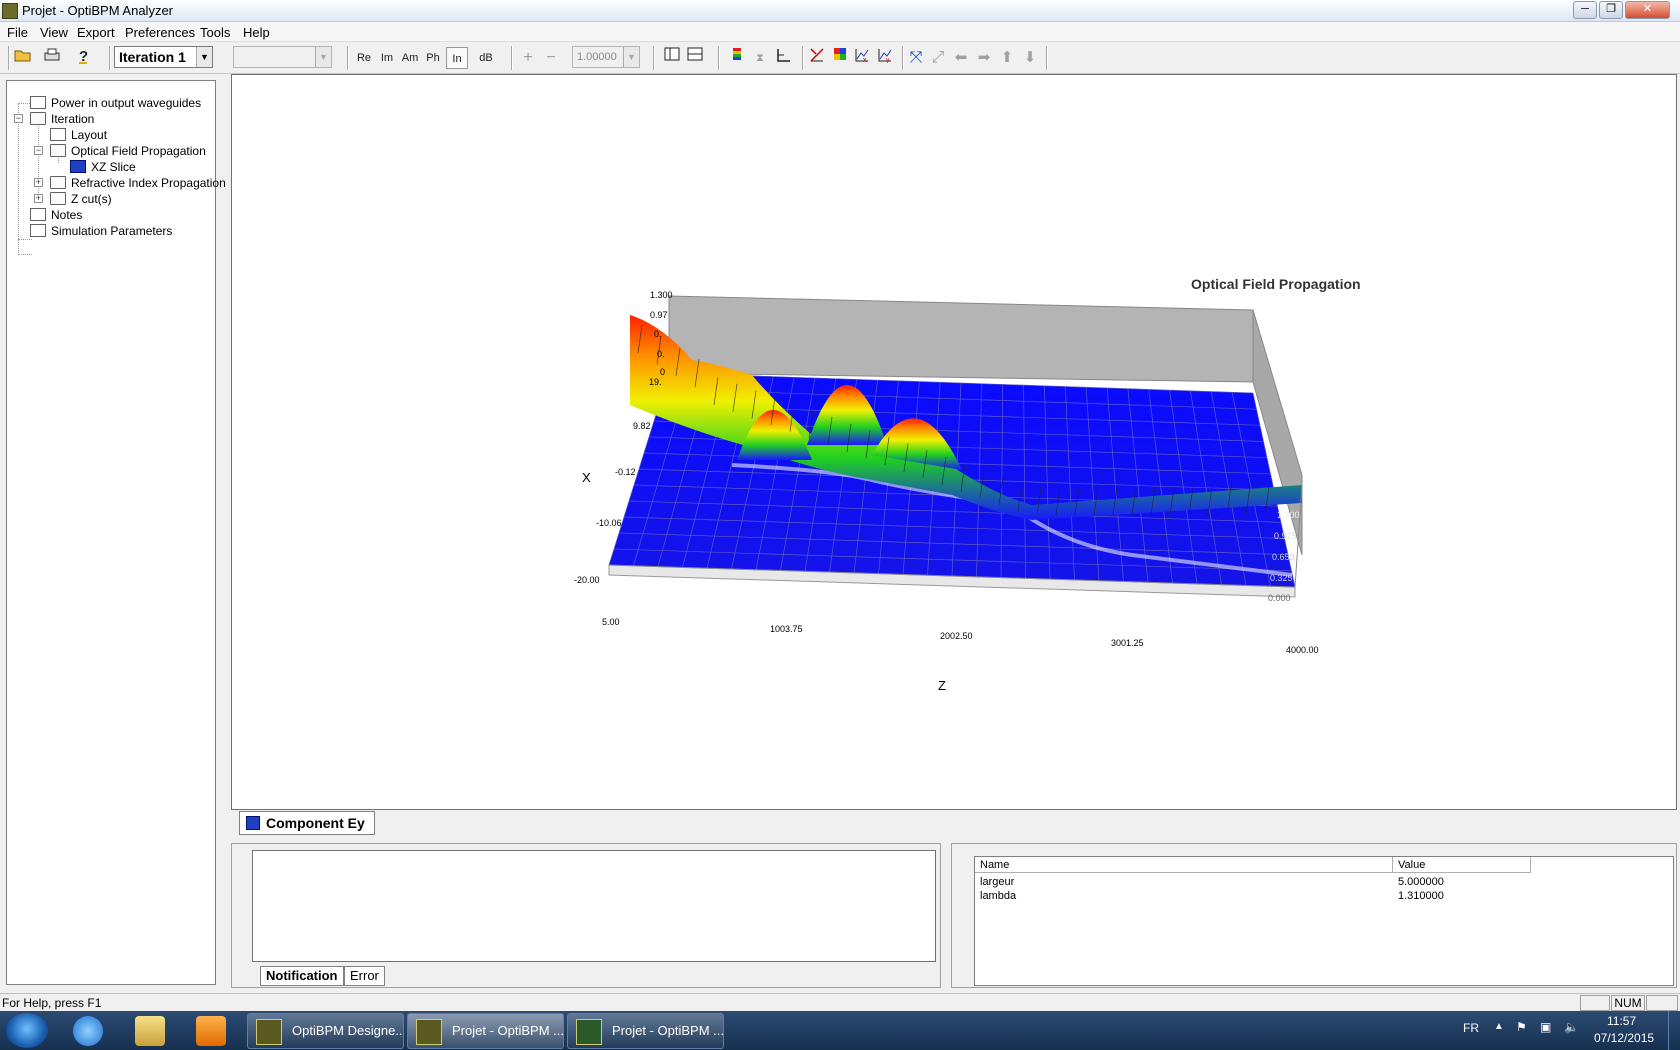 The width and height of the screenshot is (1680, 1050). Describe the element at coordinates (954, 824) in the screenshot. I see `component-tab-row: Component Ey` at that location.